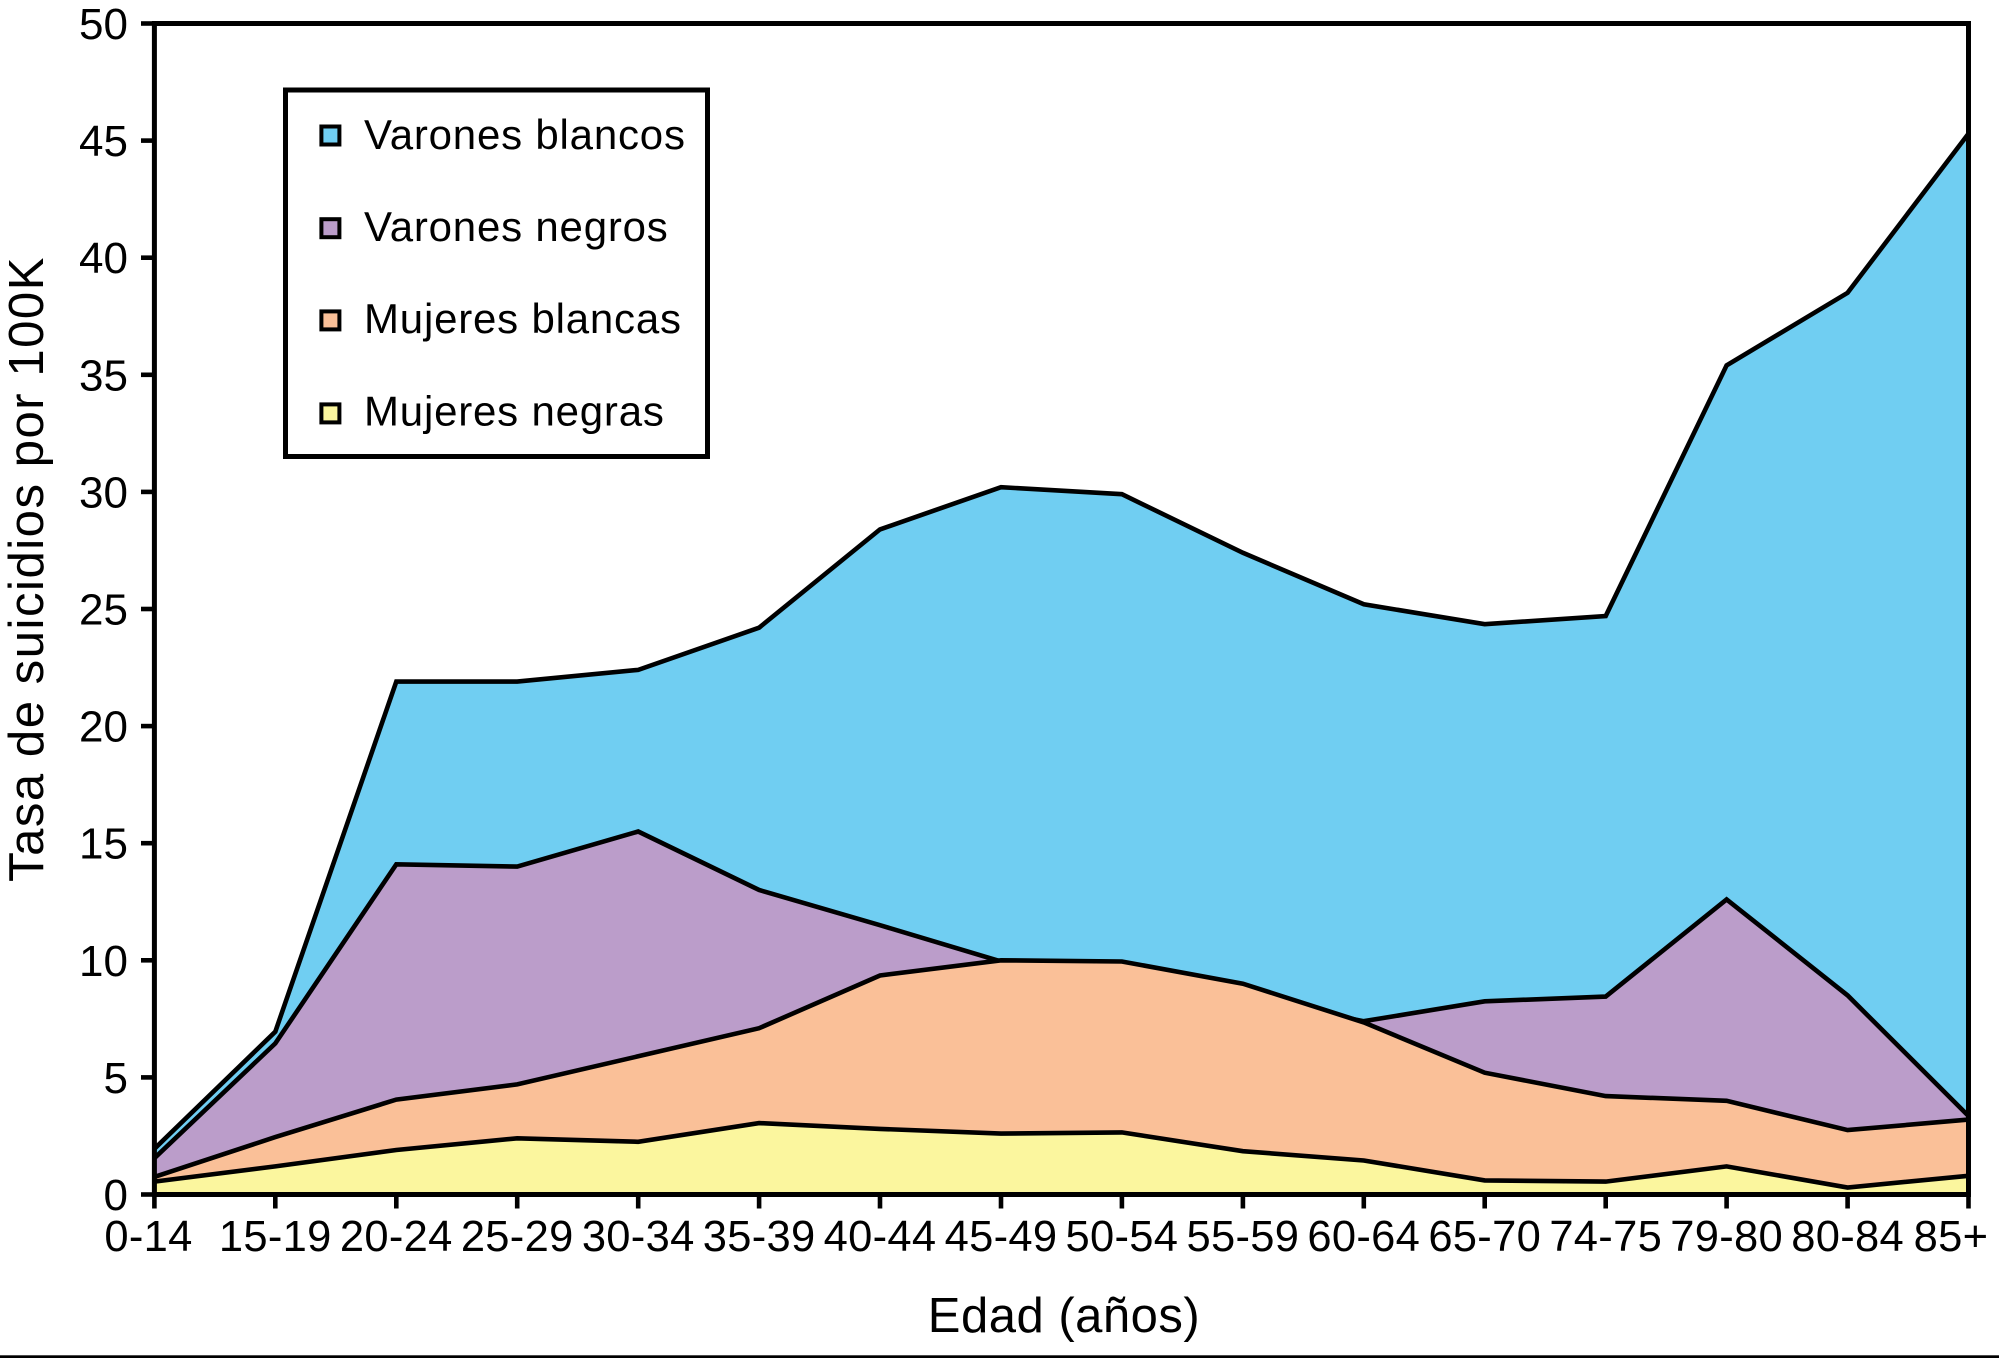 This screenshot has height=1358, width=1999. Describe the element at coordinates (880, 1237) in the screenshot. I see `svg-text: 40-44` at that location.